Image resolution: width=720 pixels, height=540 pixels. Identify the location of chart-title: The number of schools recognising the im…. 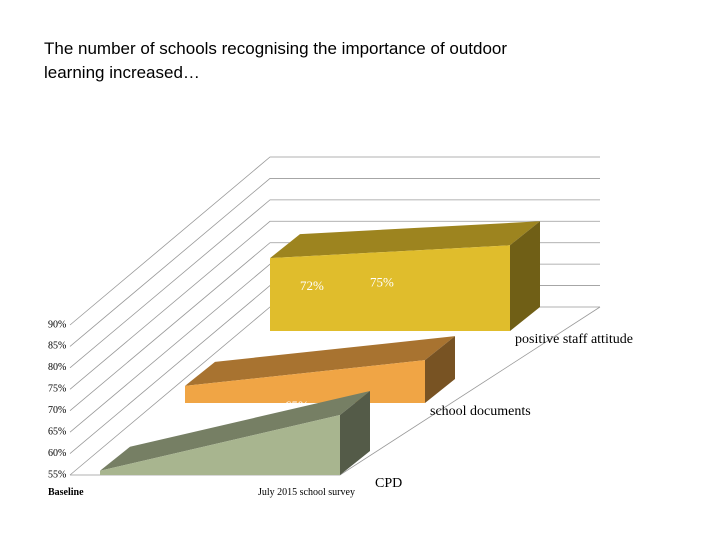
(275, 60).